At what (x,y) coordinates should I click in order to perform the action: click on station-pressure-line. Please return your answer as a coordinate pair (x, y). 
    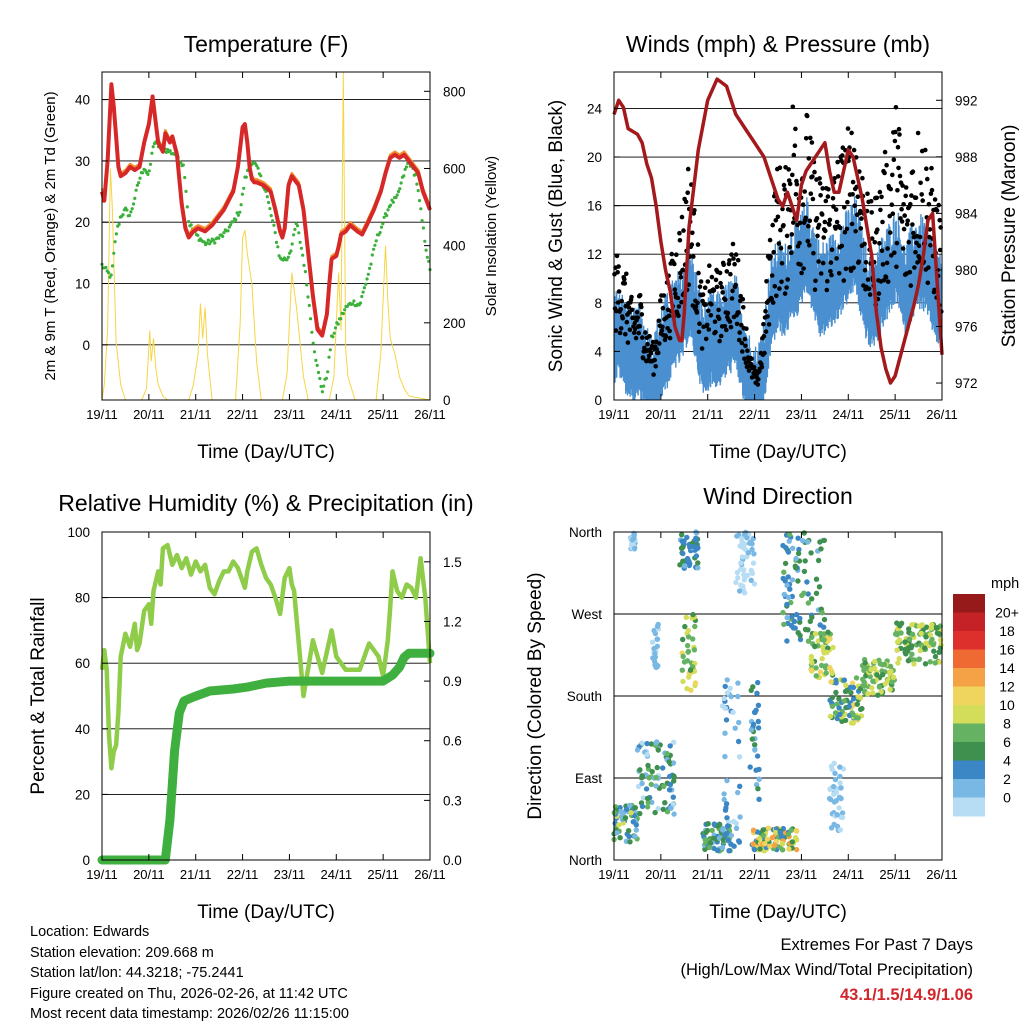
    Looking at the image, I should click on (778, 231).